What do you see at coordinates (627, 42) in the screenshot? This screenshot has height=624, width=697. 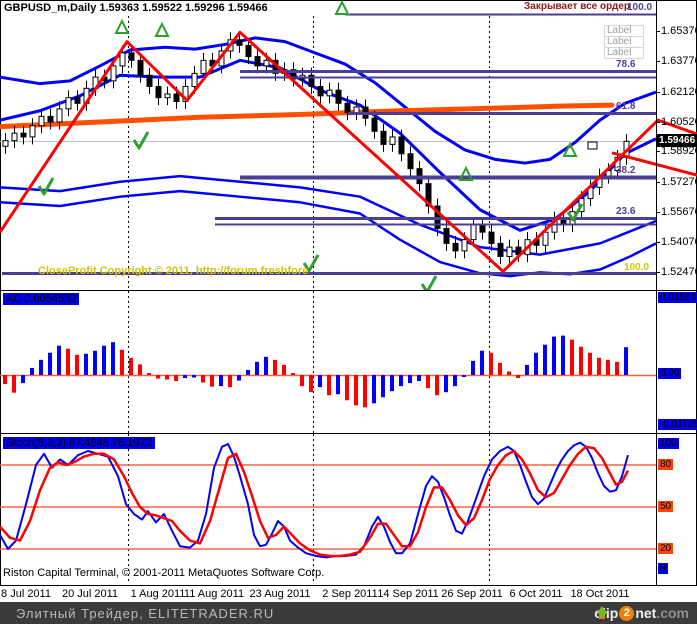 I see `object-label-list: Label Label Label` at bounding box center [627, 42].